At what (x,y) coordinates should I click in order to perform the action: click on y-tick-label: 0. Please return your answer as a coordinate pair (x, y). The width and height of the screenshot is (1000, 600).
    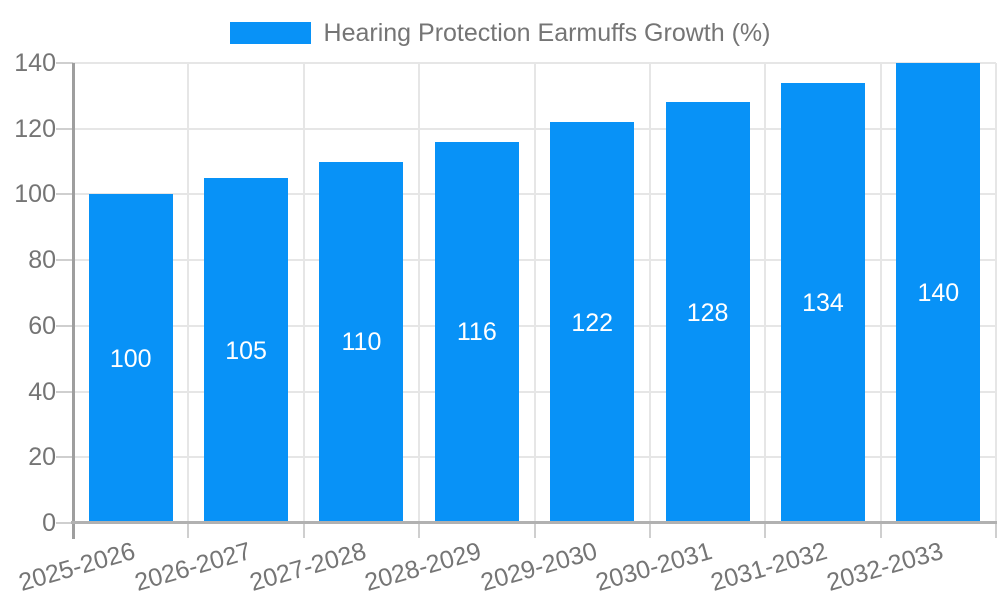
    Looking at the image, I should click on (49, 523).